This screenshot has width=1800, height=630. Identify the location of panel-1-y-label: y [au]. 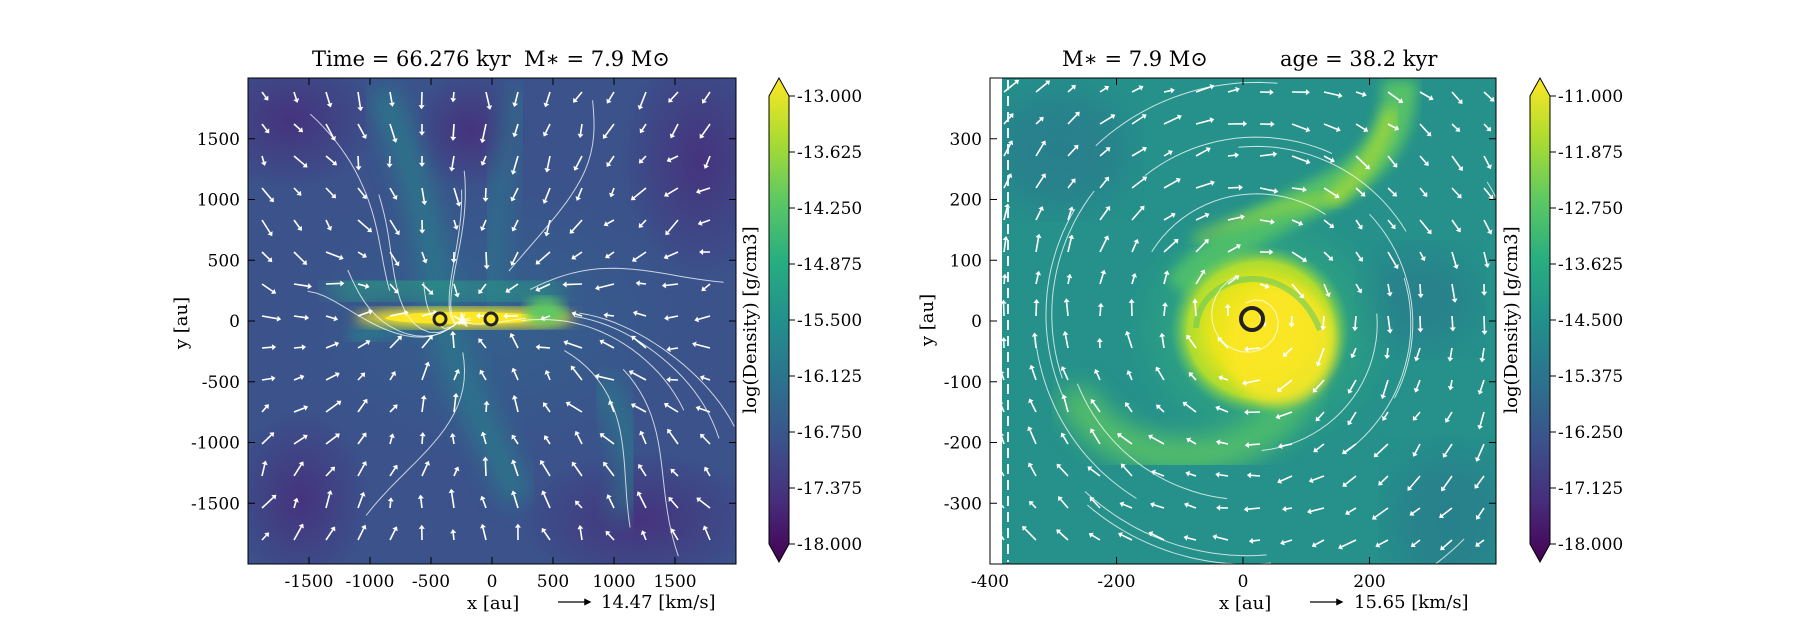
(181, 323).